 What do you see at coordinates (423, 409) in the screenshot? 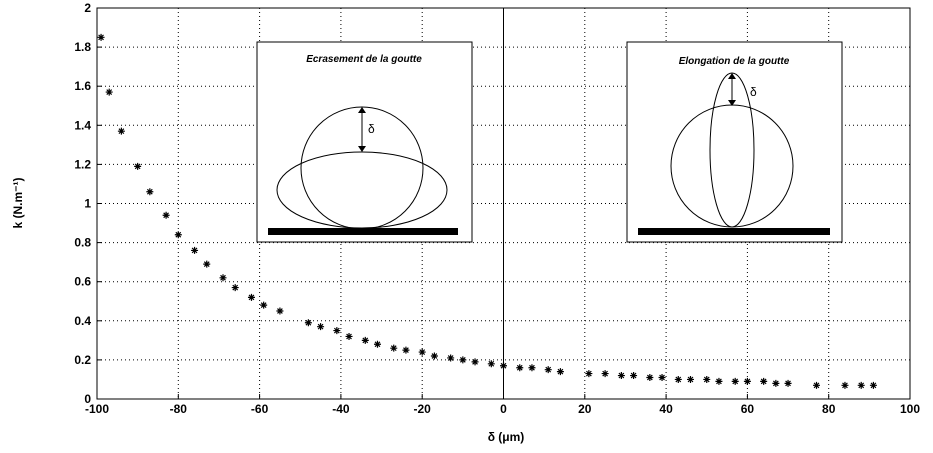
I see `x-tick-label: -20` at bounding box center [423, 409].